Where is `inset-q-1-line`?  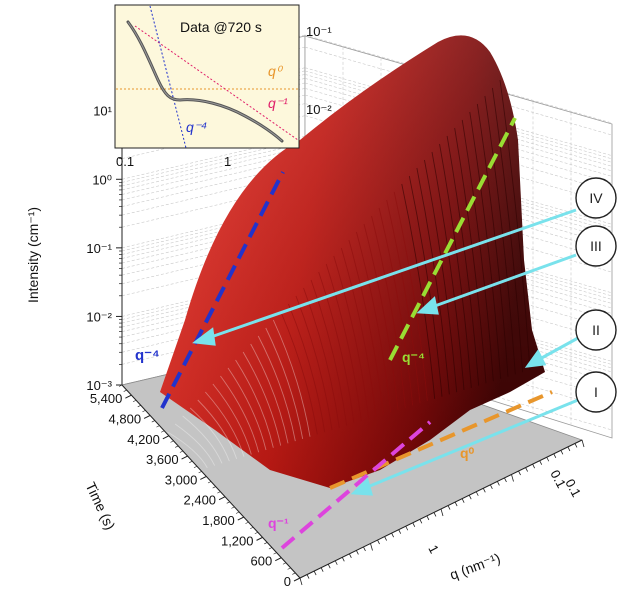
inset-q-1-line is located at coordinates (216, 83).